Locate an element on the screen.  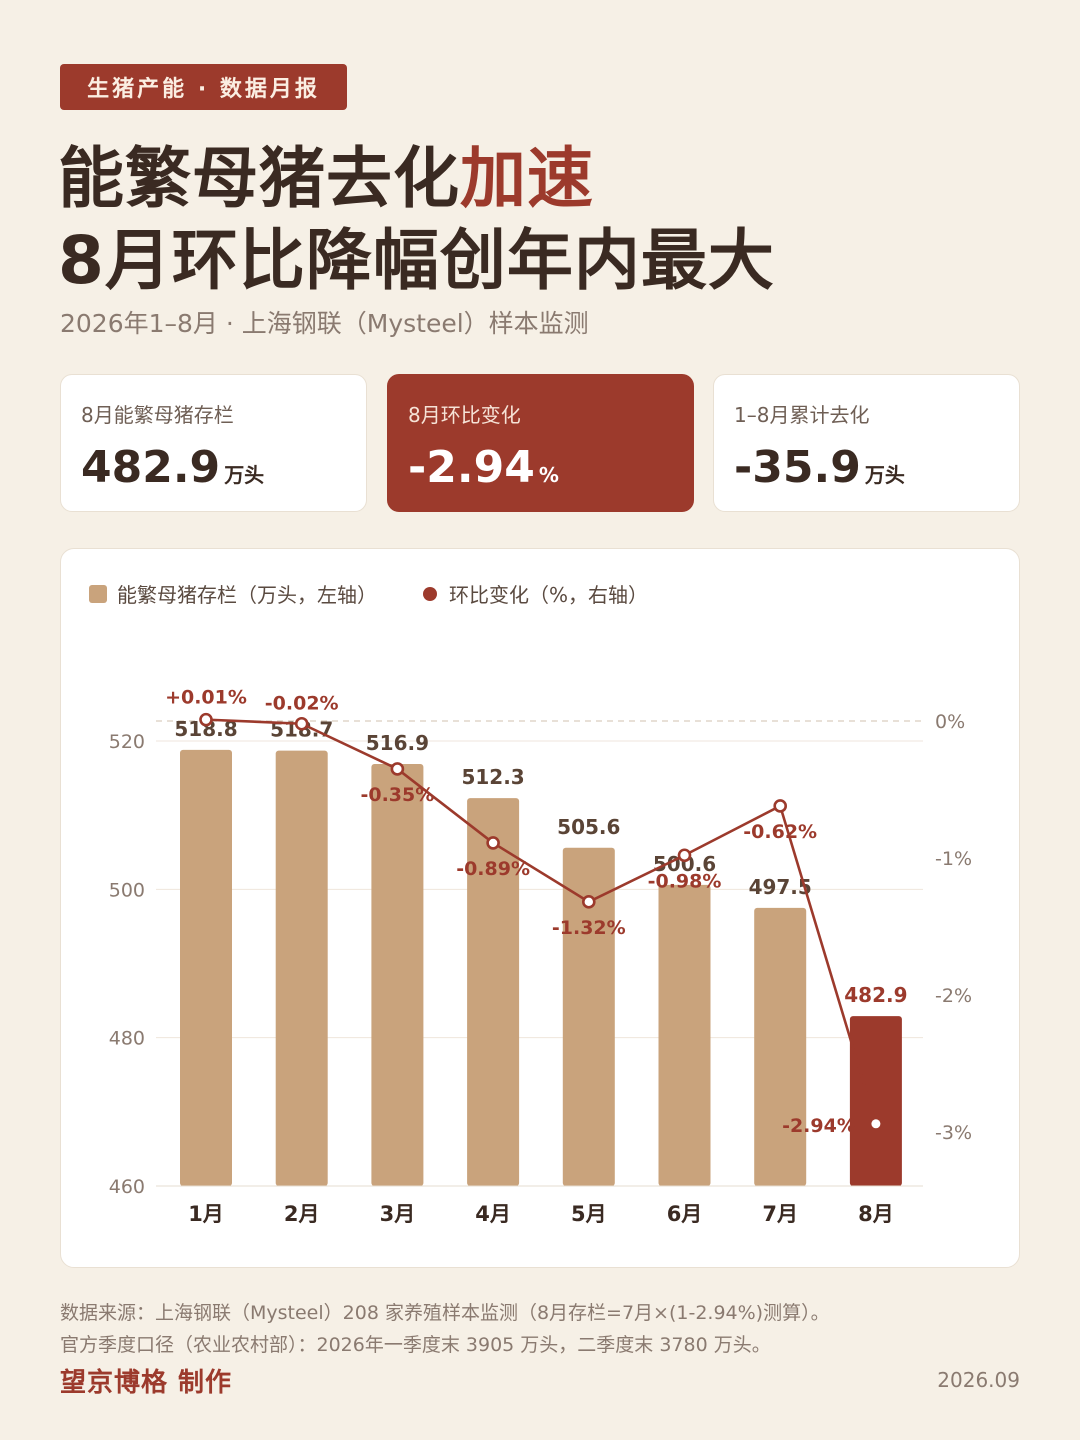
legend-bar-label: 能繁母猪存栏（万头，左轴） is located at coordinates (247, 595).